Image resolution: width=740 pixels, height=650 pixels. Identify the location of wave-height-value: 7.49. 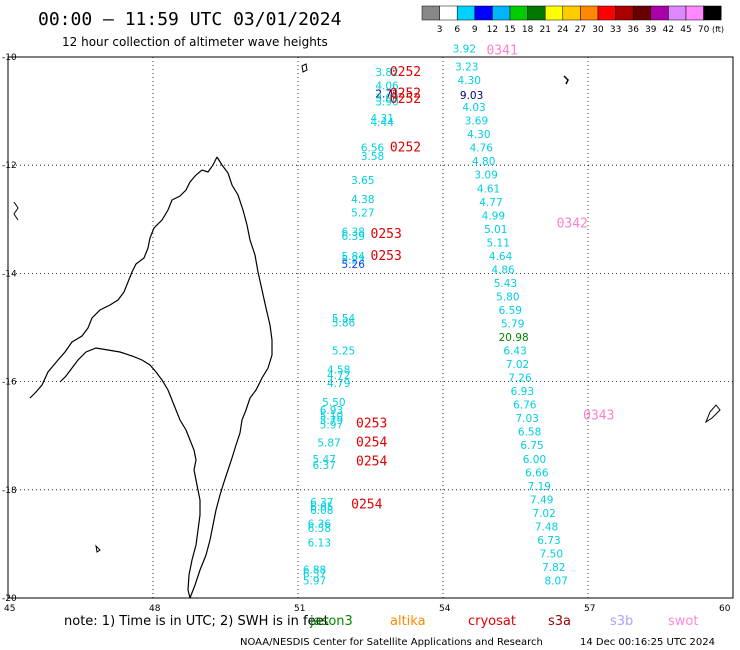
(541, 500).